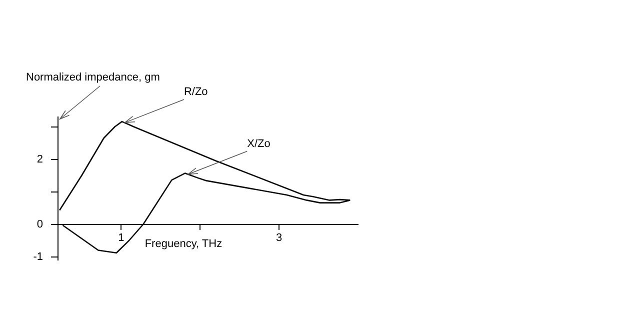  I want to click on y-tick-label: 2, so click(39, 159).